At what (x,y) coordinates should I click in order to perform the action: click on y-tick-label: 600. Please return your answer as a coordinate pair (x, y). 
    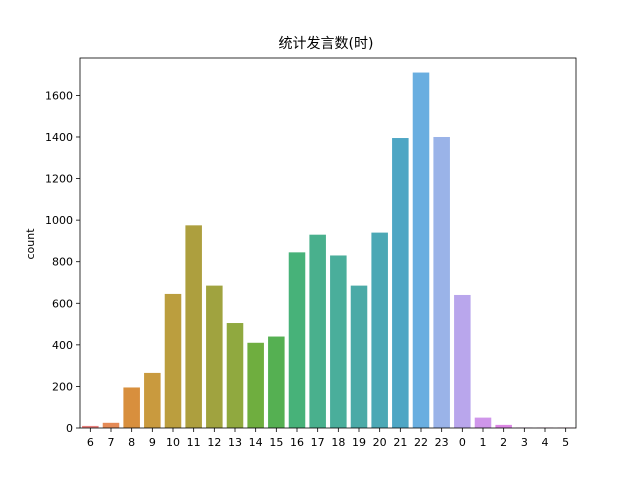
    Looking at the image, I should click on (62, 303).